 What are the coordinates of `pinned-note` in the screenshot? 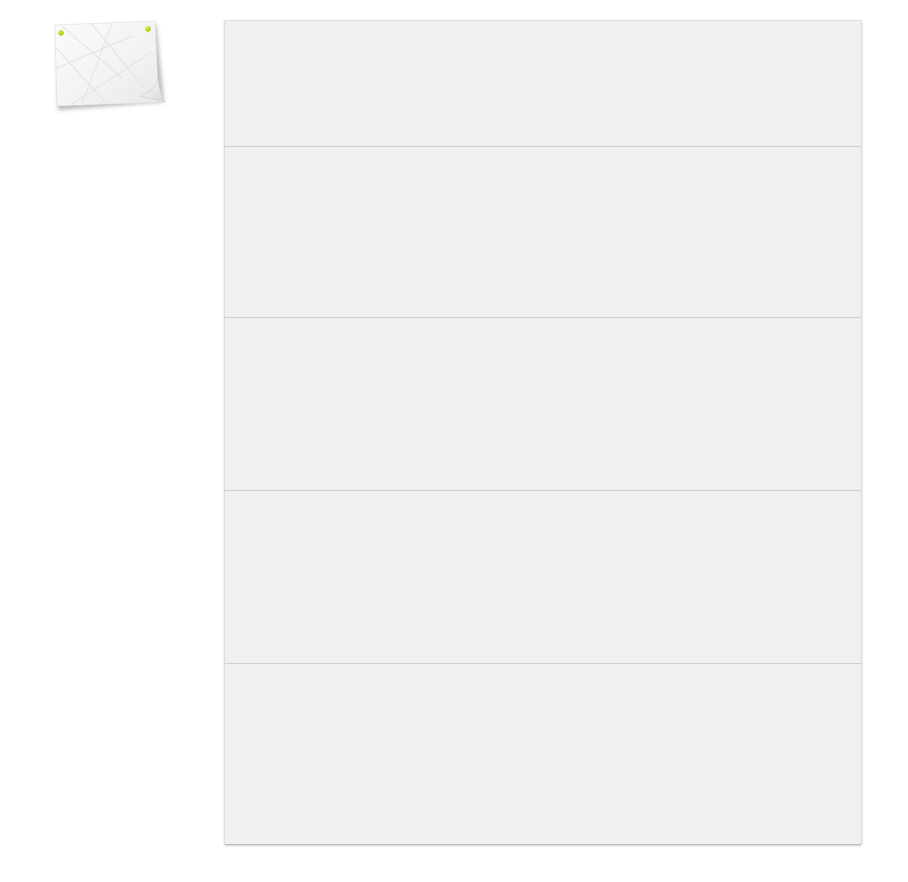 It's located at (111, 66).